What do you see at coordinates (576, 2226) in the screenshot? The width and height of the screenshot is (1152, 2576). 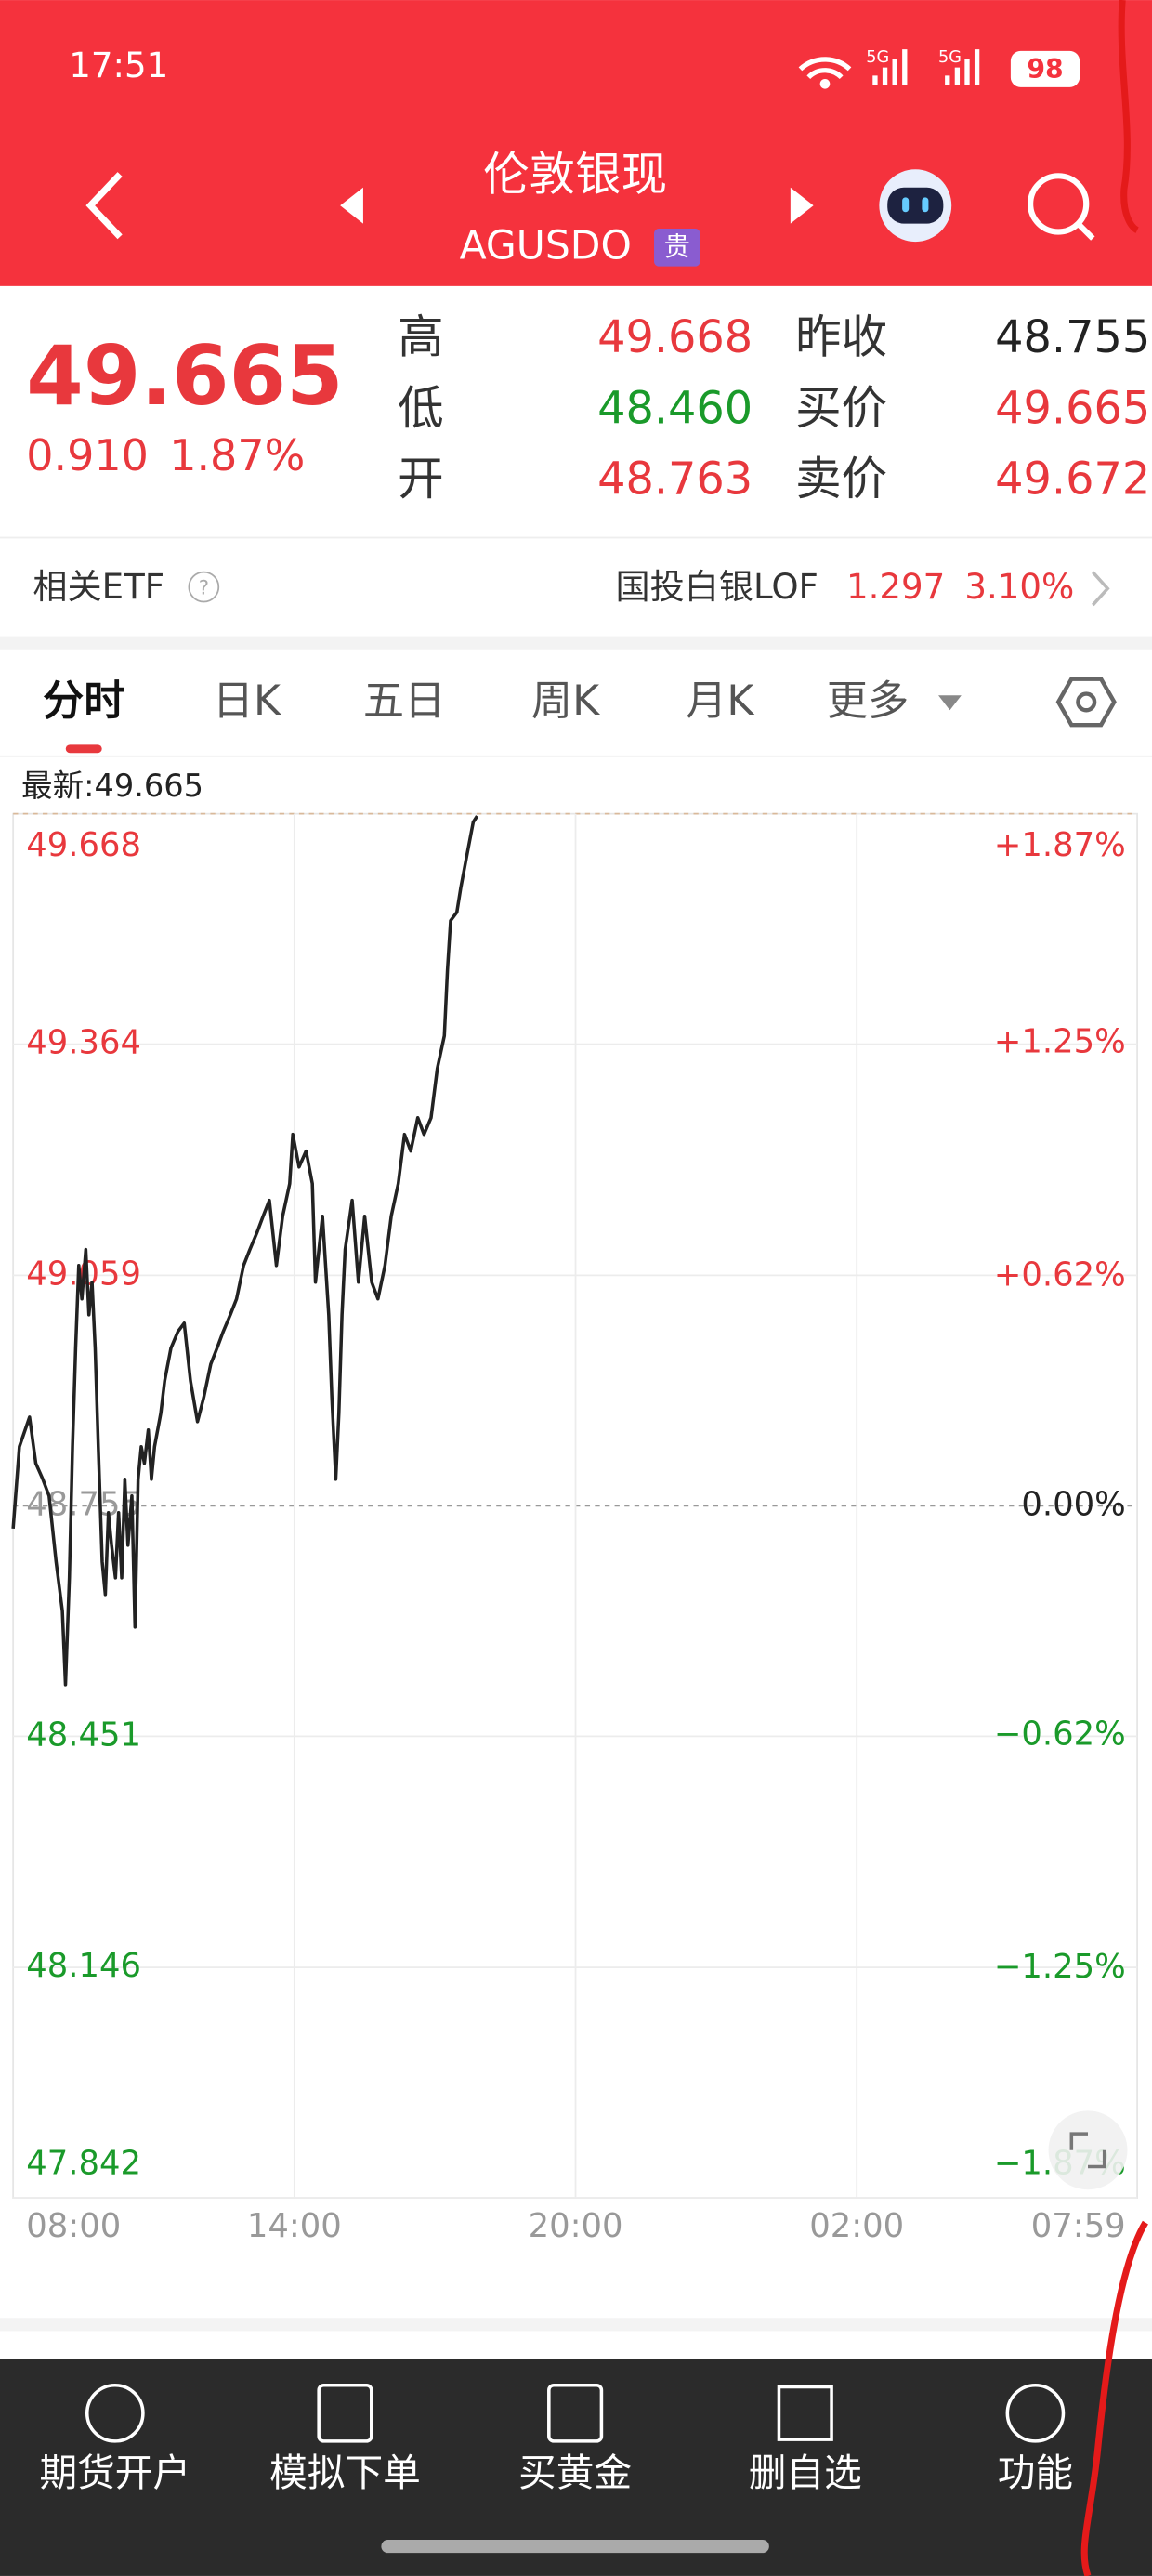 I see `x-tick-label: 20:00` at bounding box center [576, 2226].